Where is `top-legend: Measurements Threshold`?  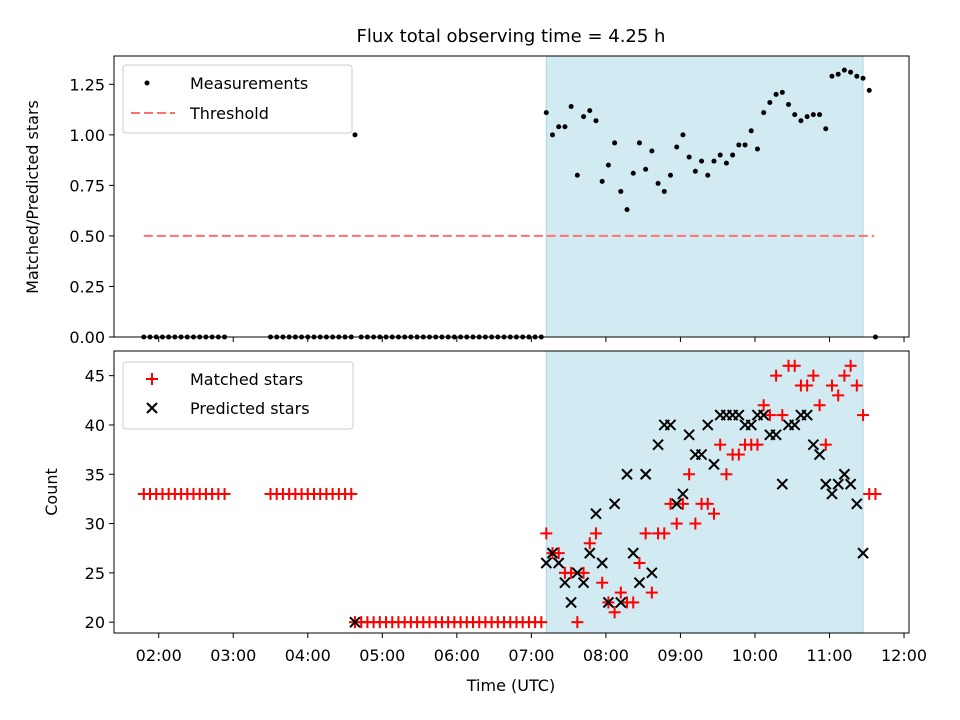
top-legend: Measurements Threshold is located at coordinates (237, 99).